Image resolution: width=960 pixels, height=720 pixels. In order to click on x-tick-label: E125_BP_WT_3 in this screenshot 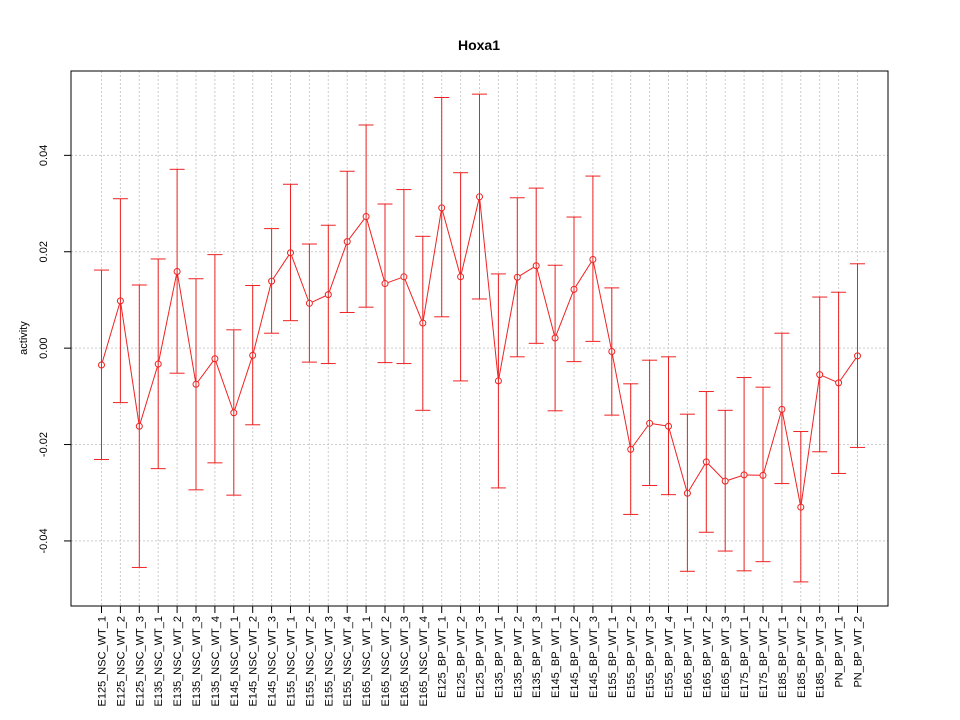, I will do `click(481, 657)`.